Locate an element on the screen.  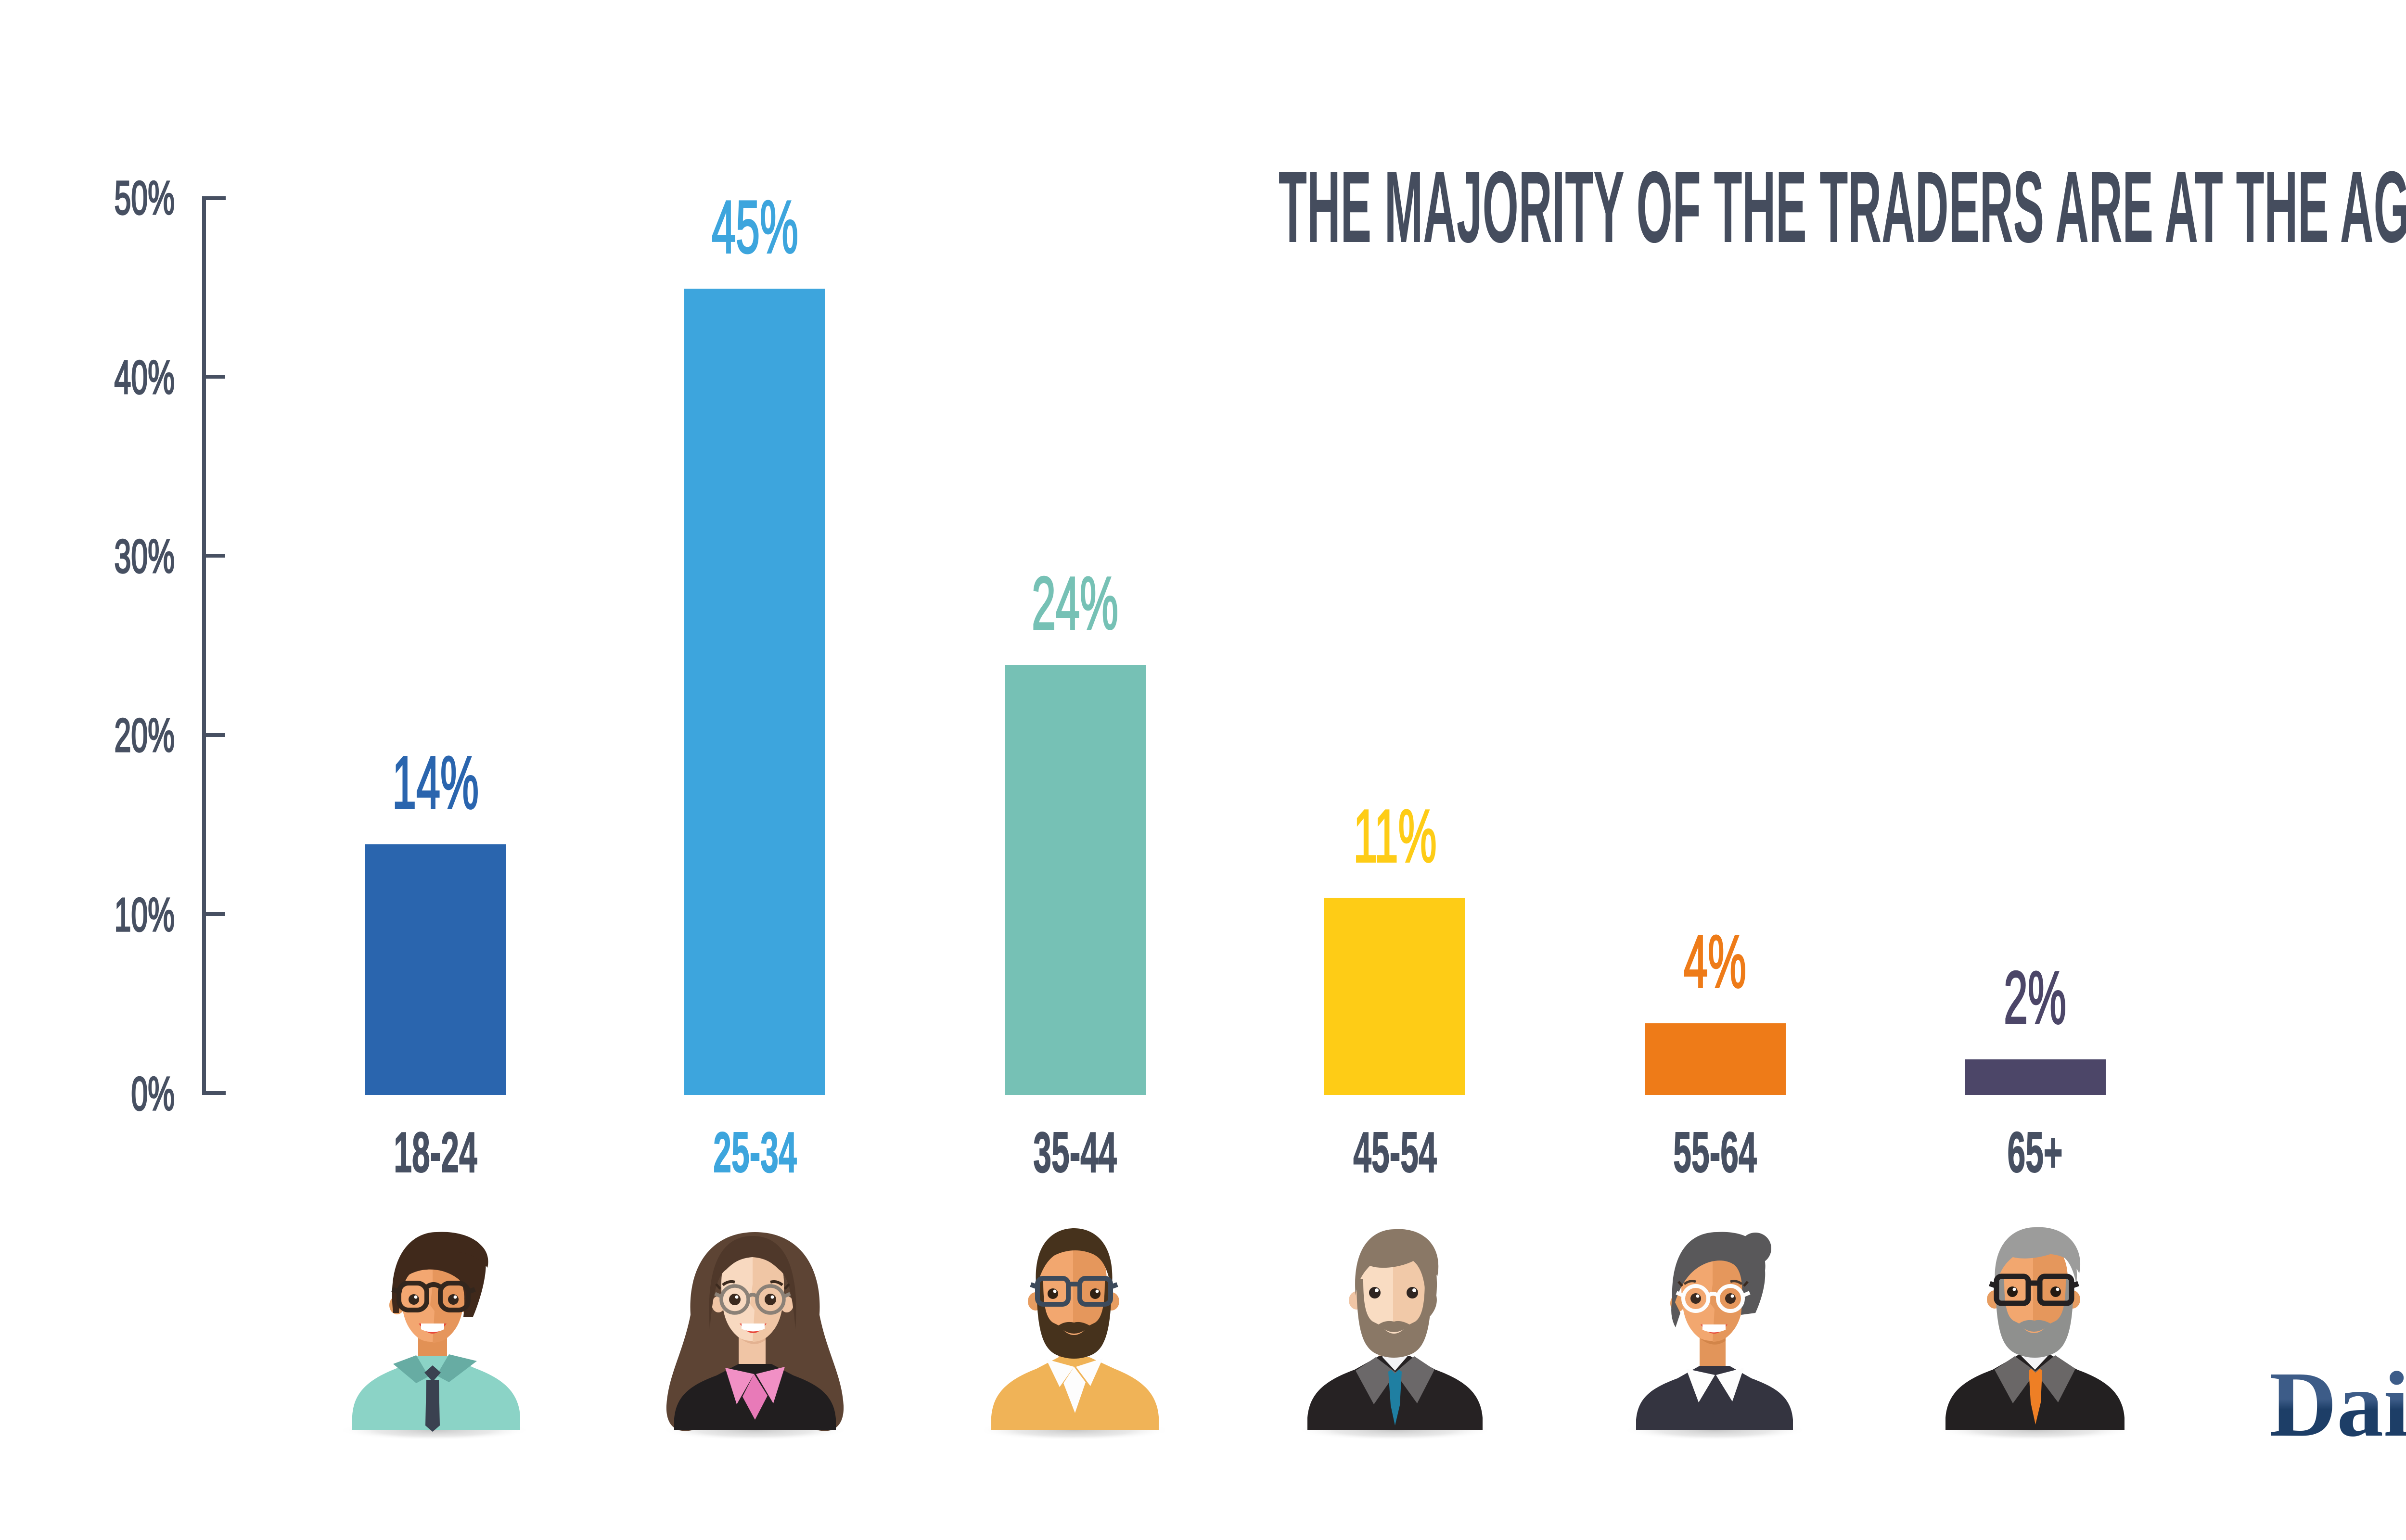
svg-text: DailyForex is located at coordinates (2337, 1404).